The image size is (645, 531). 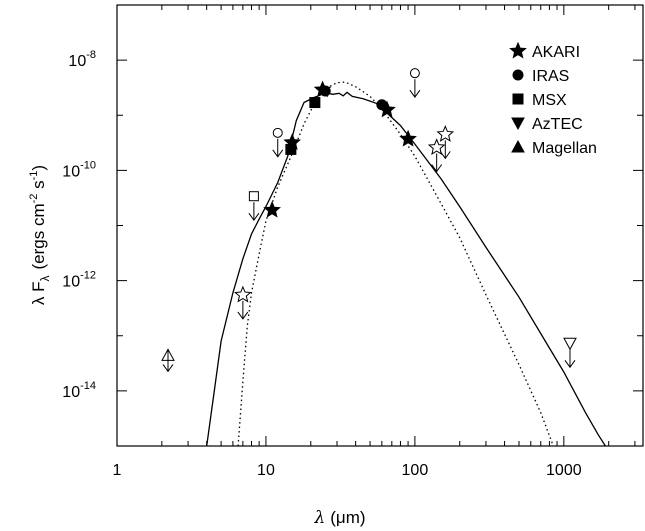 I want to click on legend-aztec-marker, so click(x=518, y=124).